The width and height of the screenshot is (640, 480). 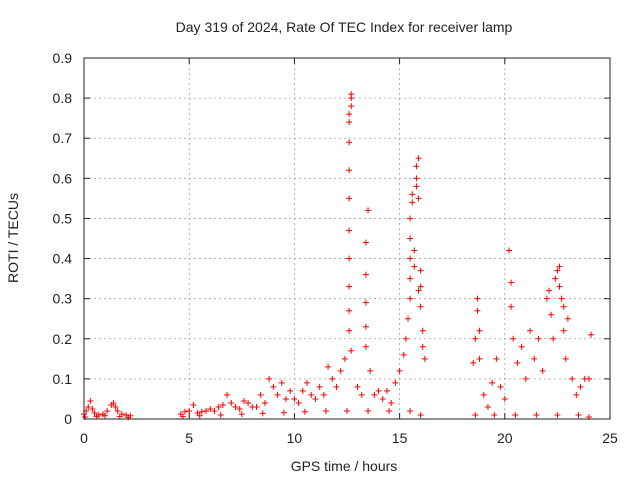 What do you see at coordinates (505, 438) in the screenshot?
I see `x-tick-label: 20` at bounding box center [505, 438].